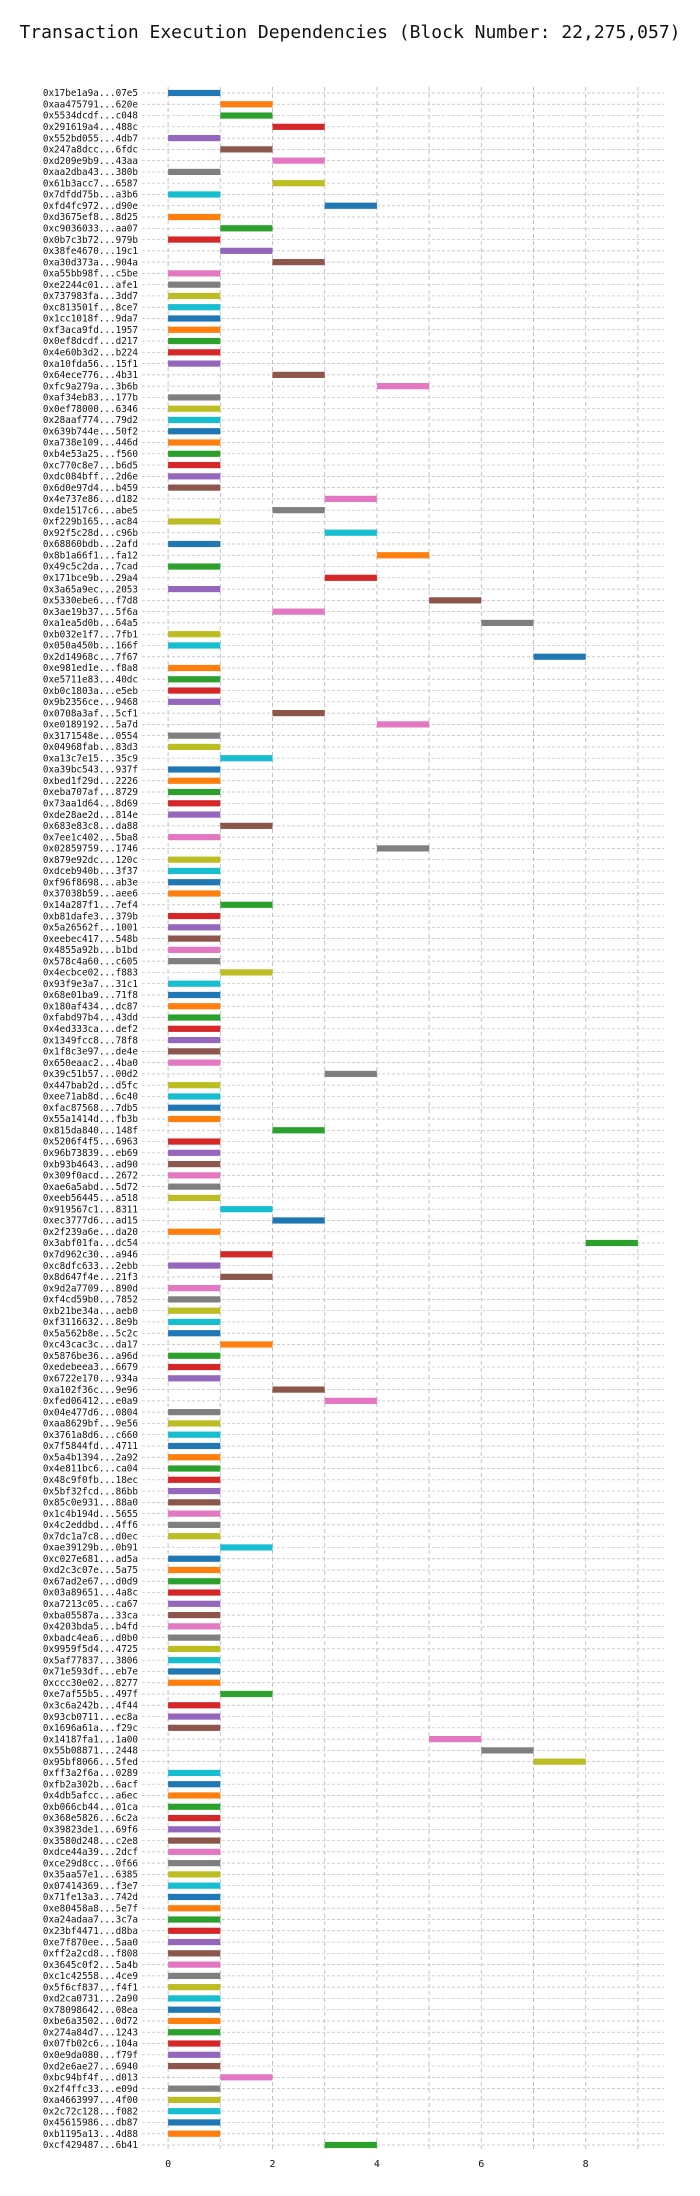  I want to click on y-tick-label: 0xc813501f...8ce7, so click(90, 307).